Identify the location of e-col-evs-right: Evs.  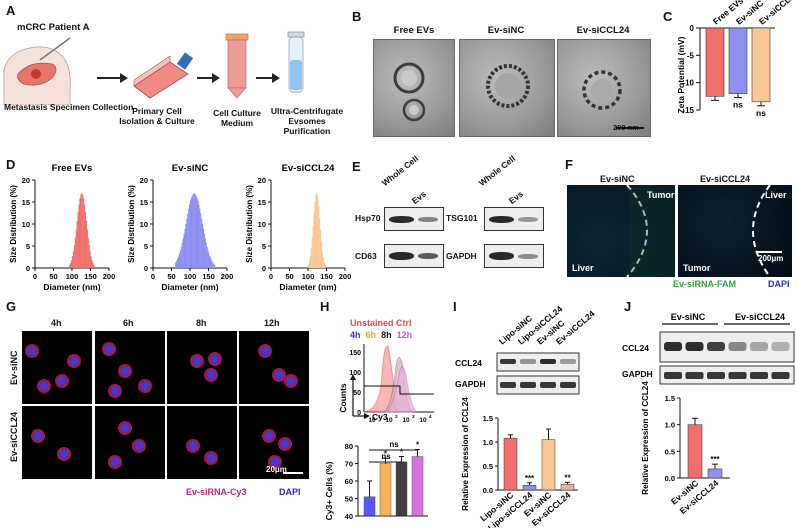
(515, 197).